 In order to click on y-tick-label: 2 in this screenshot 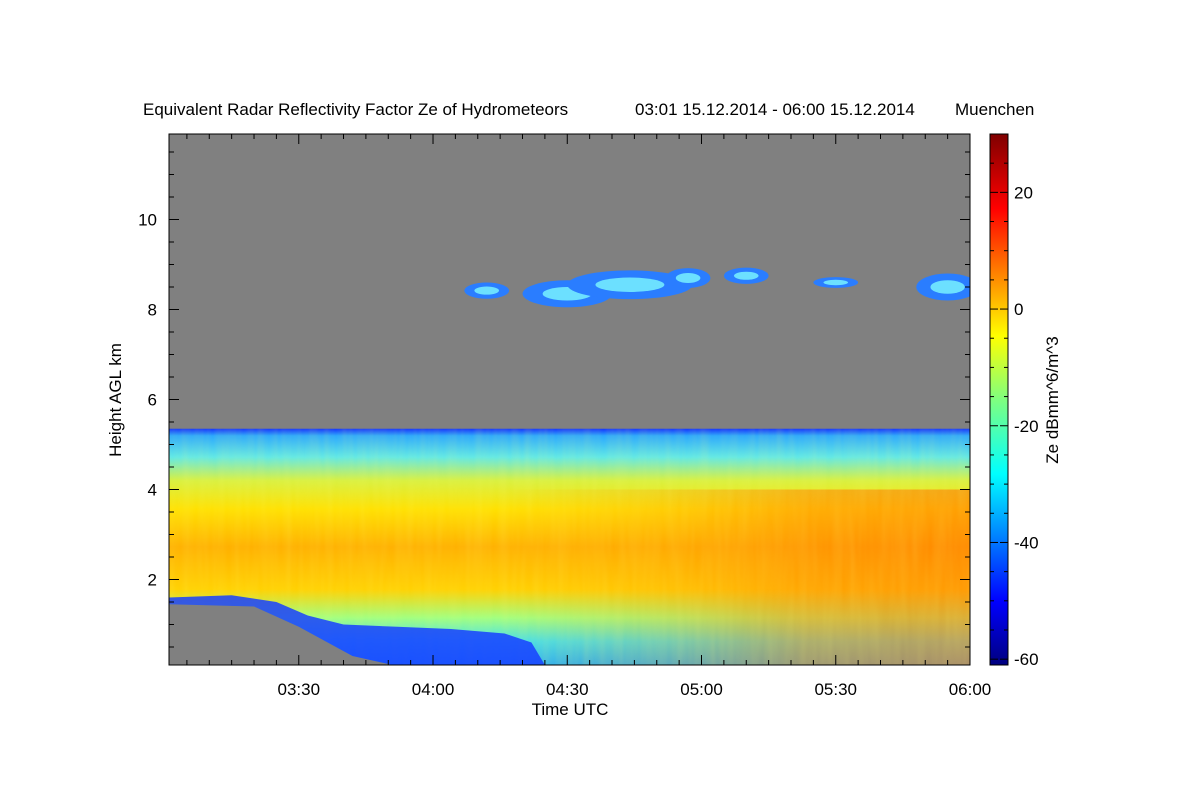, I will do `click(152, 580)`.